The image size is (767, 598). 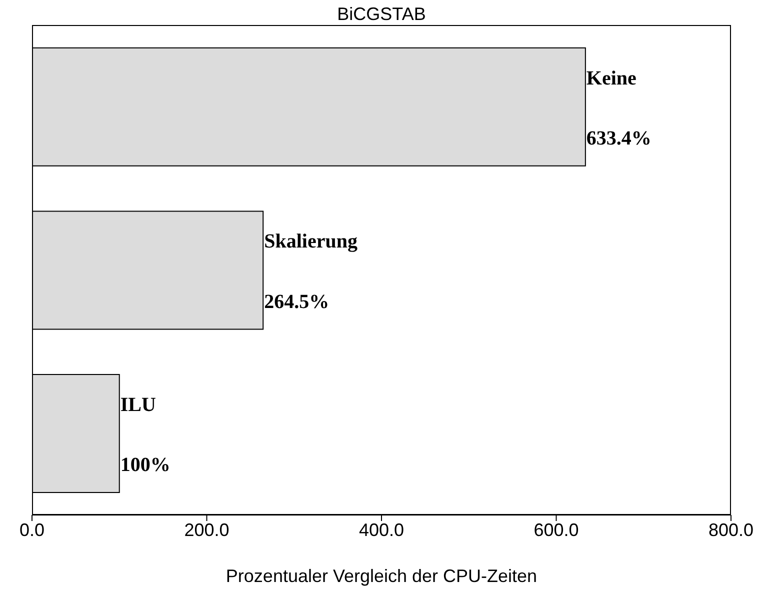 I want to click on data-label: 264.5%, so click(x=297, y=301).